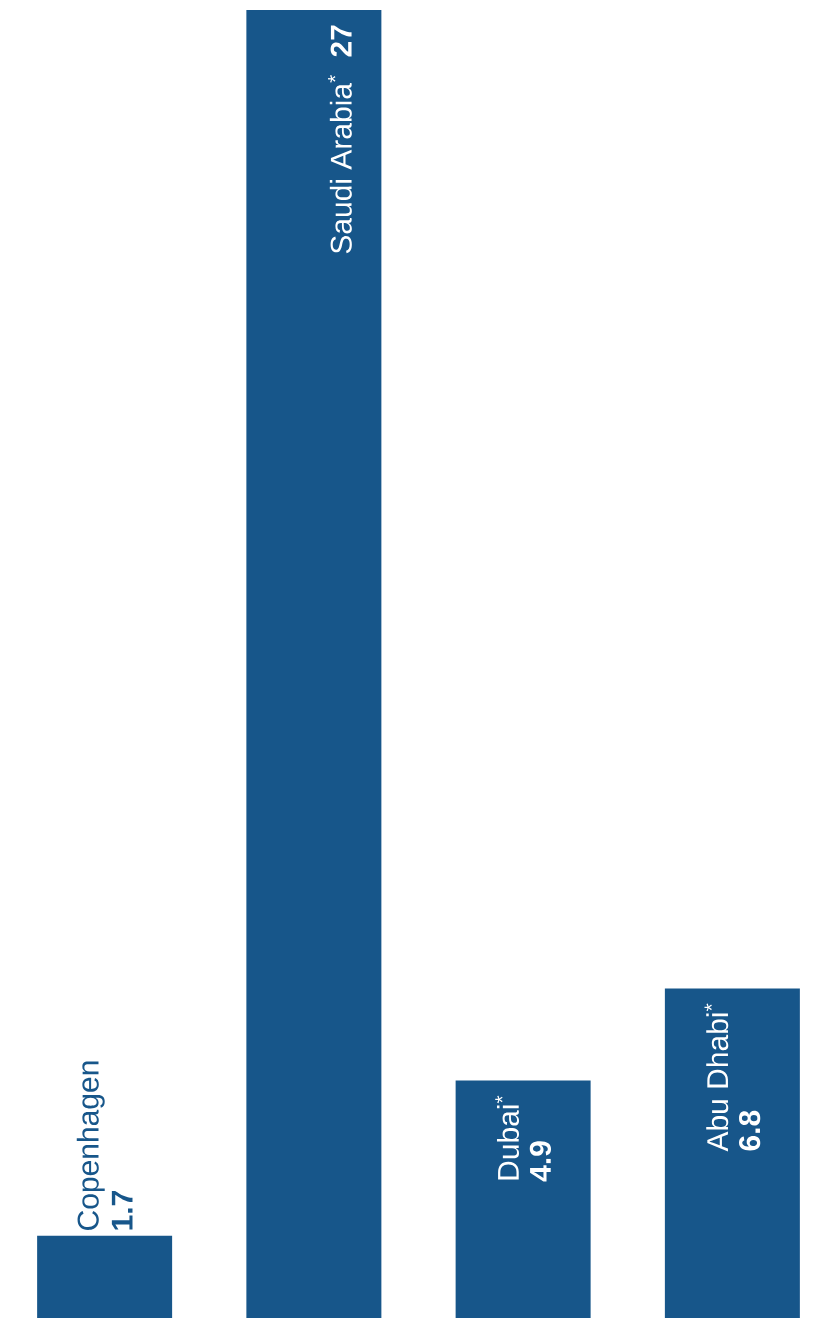 This screenshot has height=1328, width=837. What do you see at coordinates (716, 1077) in the screenshot?
I see `x-tick-label: Abu Dhabi$^{*}$` at bounding box center [716, 1077].